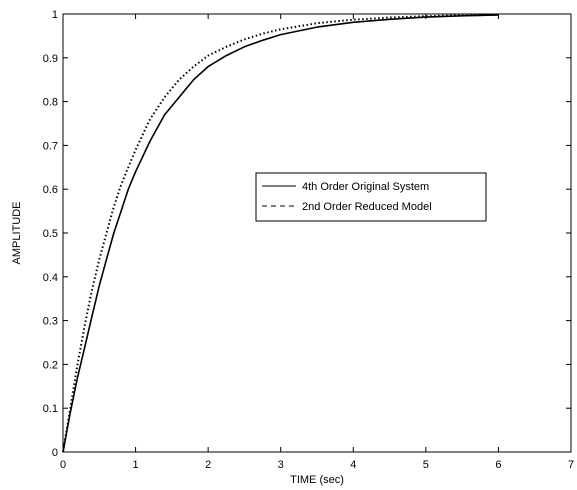 The height and width of the screenshot is (490, 577). I want to click on y-tick-label: 0.1, so click(50, 409).